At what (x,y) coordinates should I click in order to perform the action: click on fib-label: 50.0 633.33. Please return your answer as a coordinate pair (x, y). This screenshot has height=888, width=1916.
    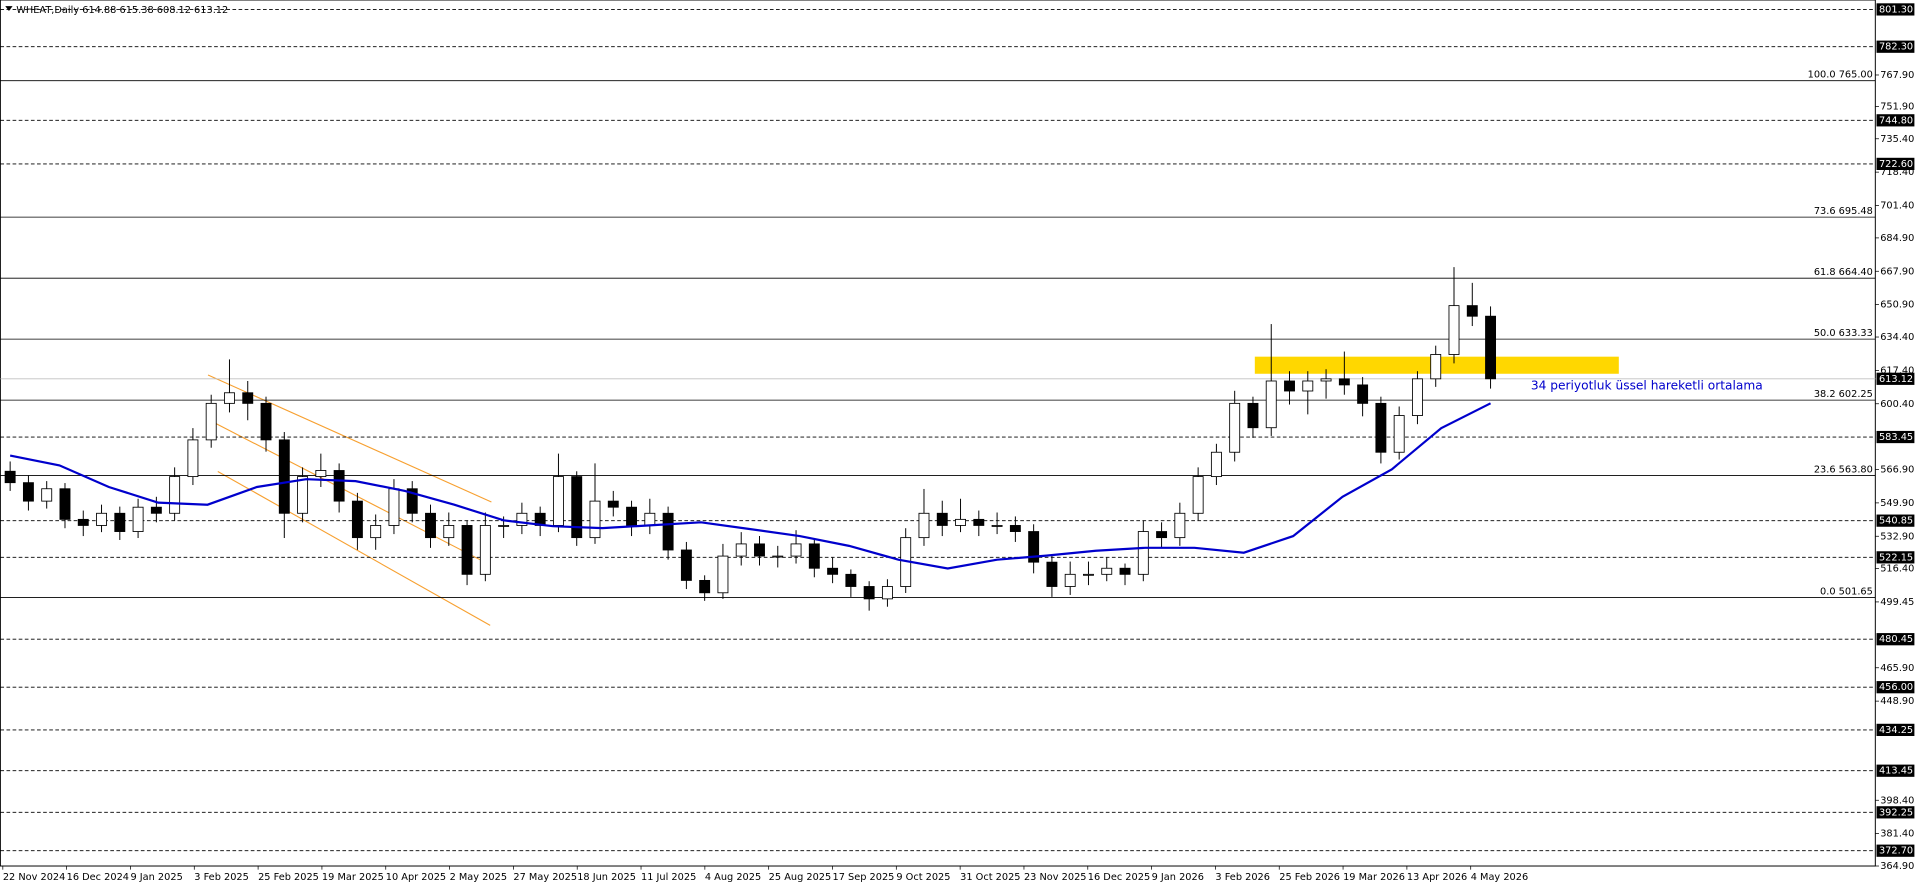
    Looking at the image, I should click on (1843, 333).